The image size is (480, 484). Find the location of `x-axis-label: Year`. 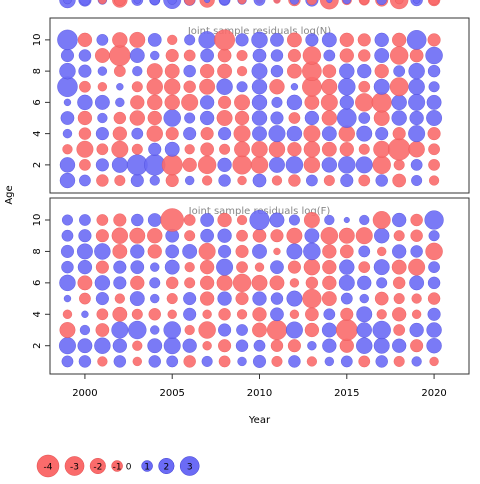

x-axis-label: Year is located at coordinates (259, 420).